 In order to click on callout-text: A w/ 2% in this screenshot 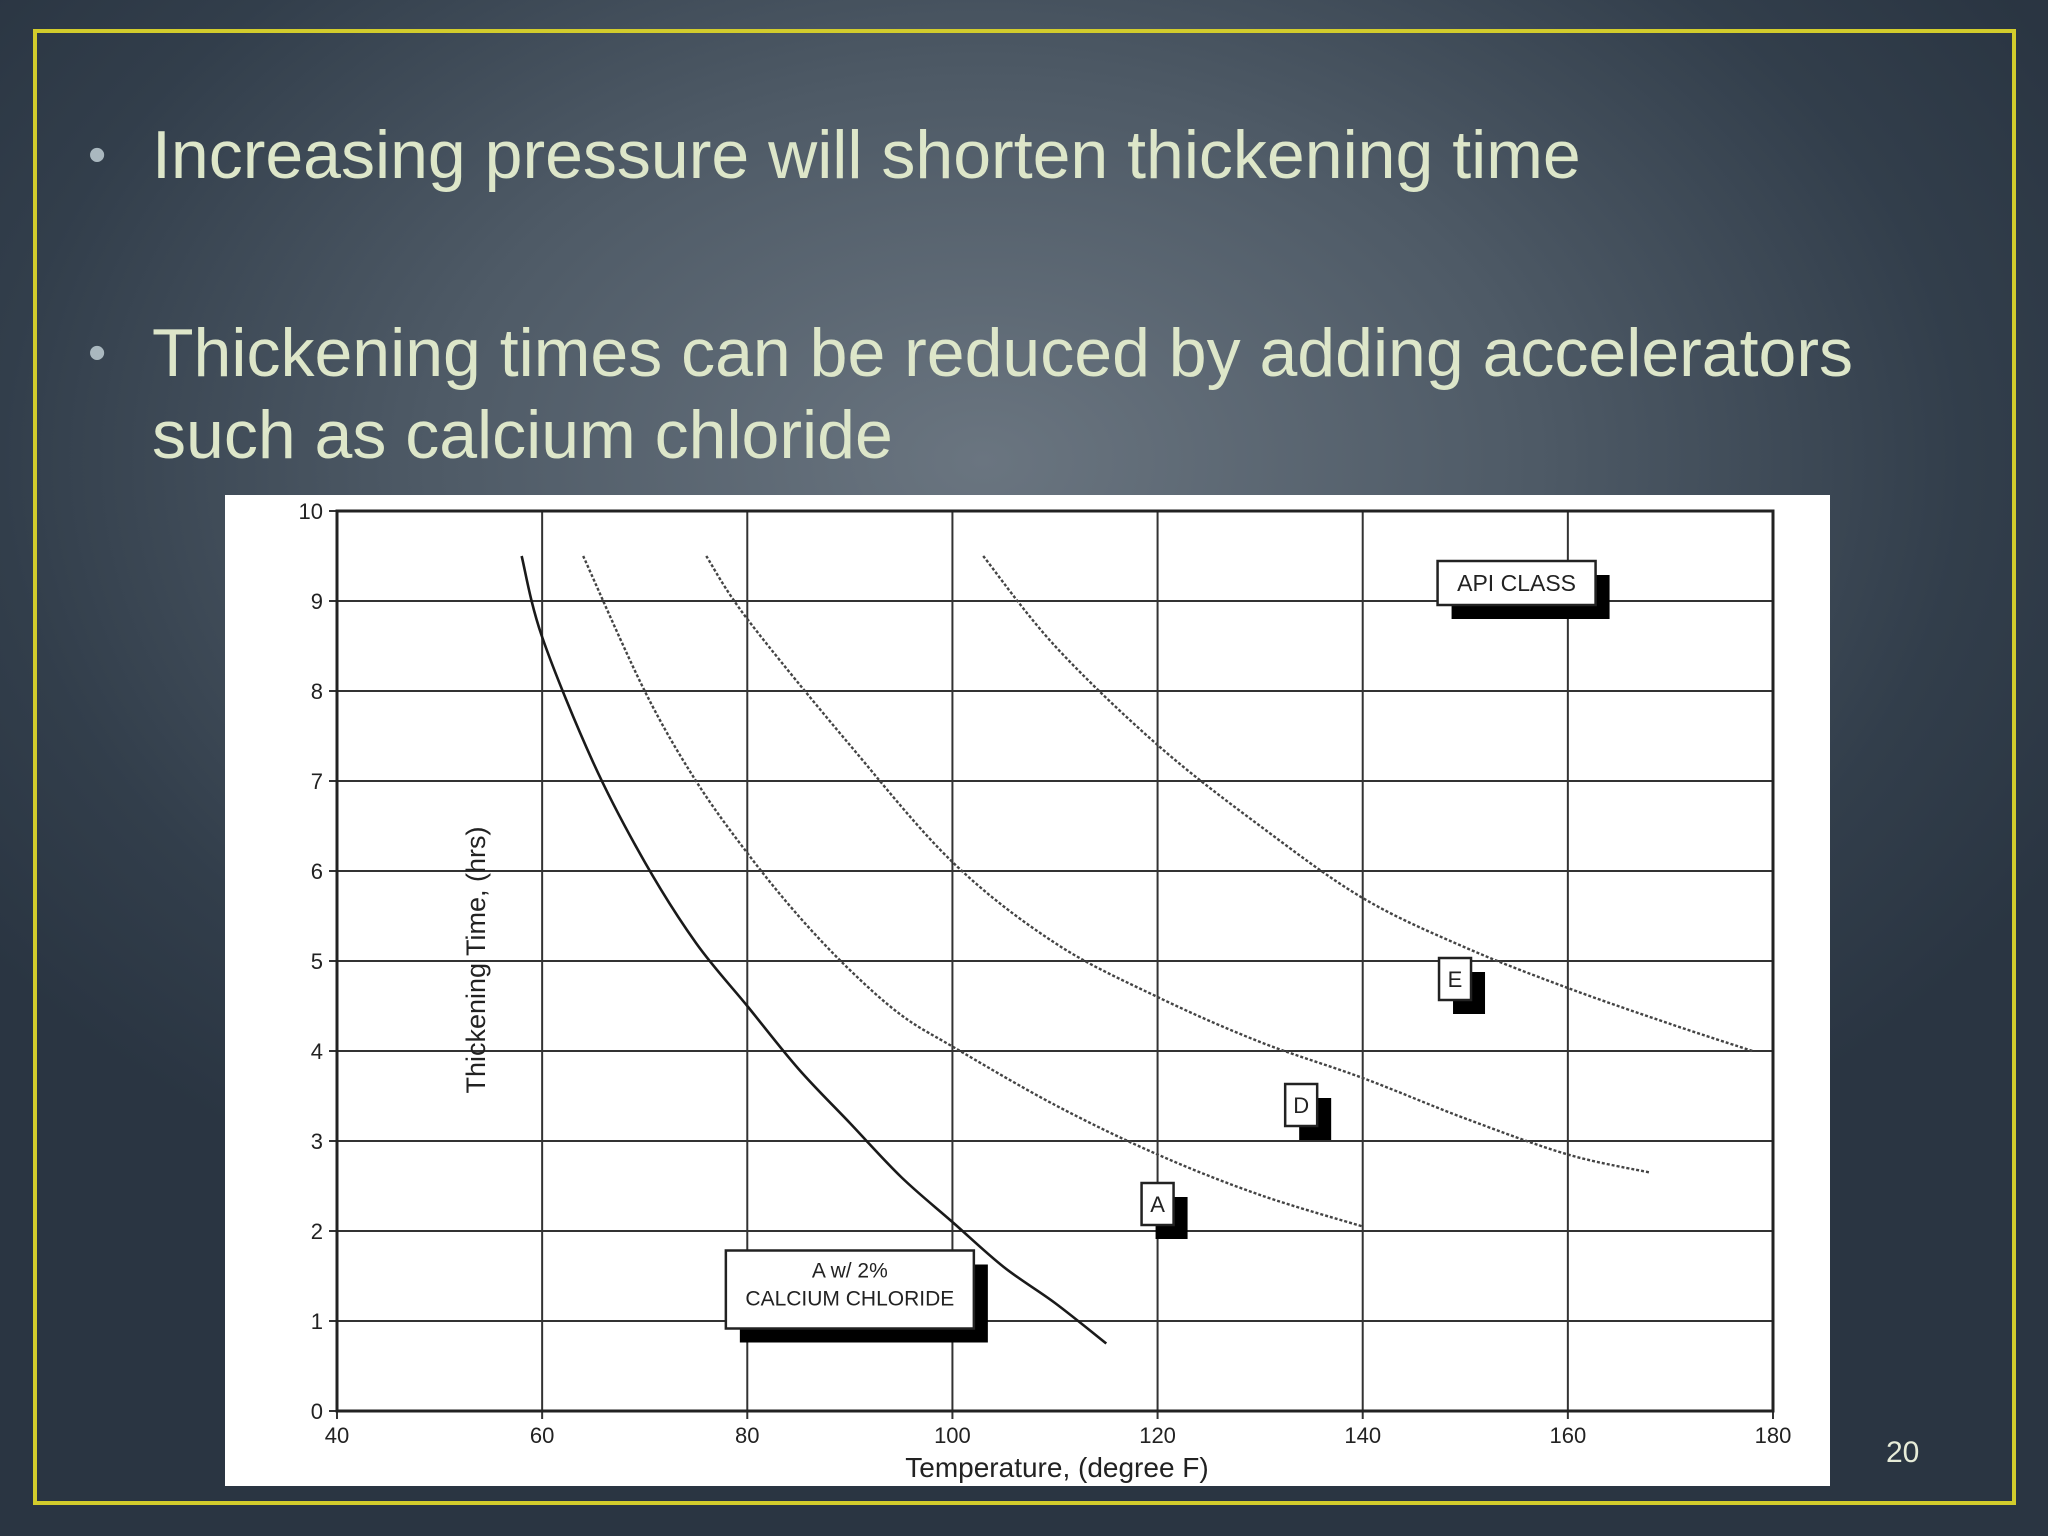, I will do `click(850, 1271)`.